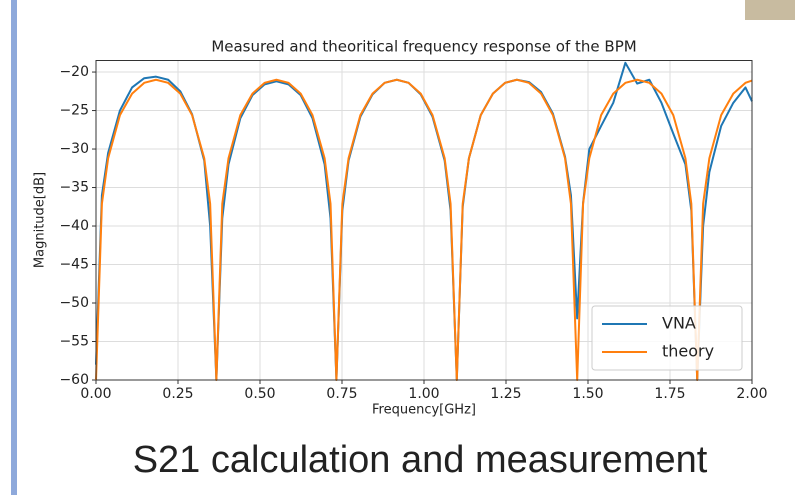 Image resolution: width=795 pixels, height=495 pixels. What do you see at coordinates (770, 10) in the screenshot?
I see `corner-block` at bounding box center [770, 10].